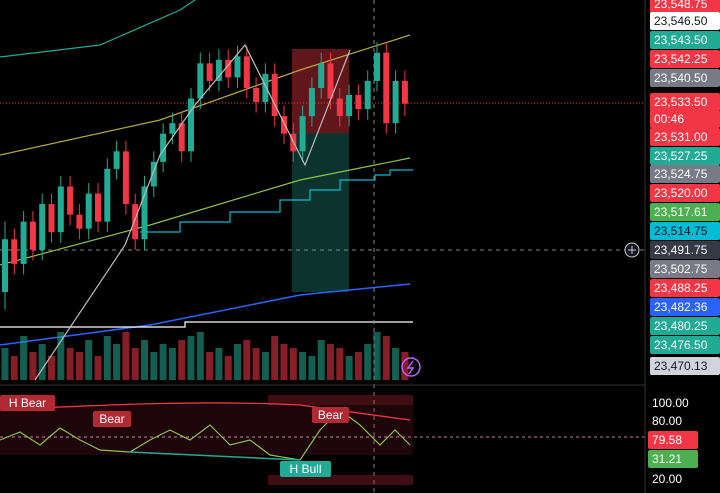  Describe the element at coordinates (320, 212) in the screenshot. I see `short-target-zone` at that location.